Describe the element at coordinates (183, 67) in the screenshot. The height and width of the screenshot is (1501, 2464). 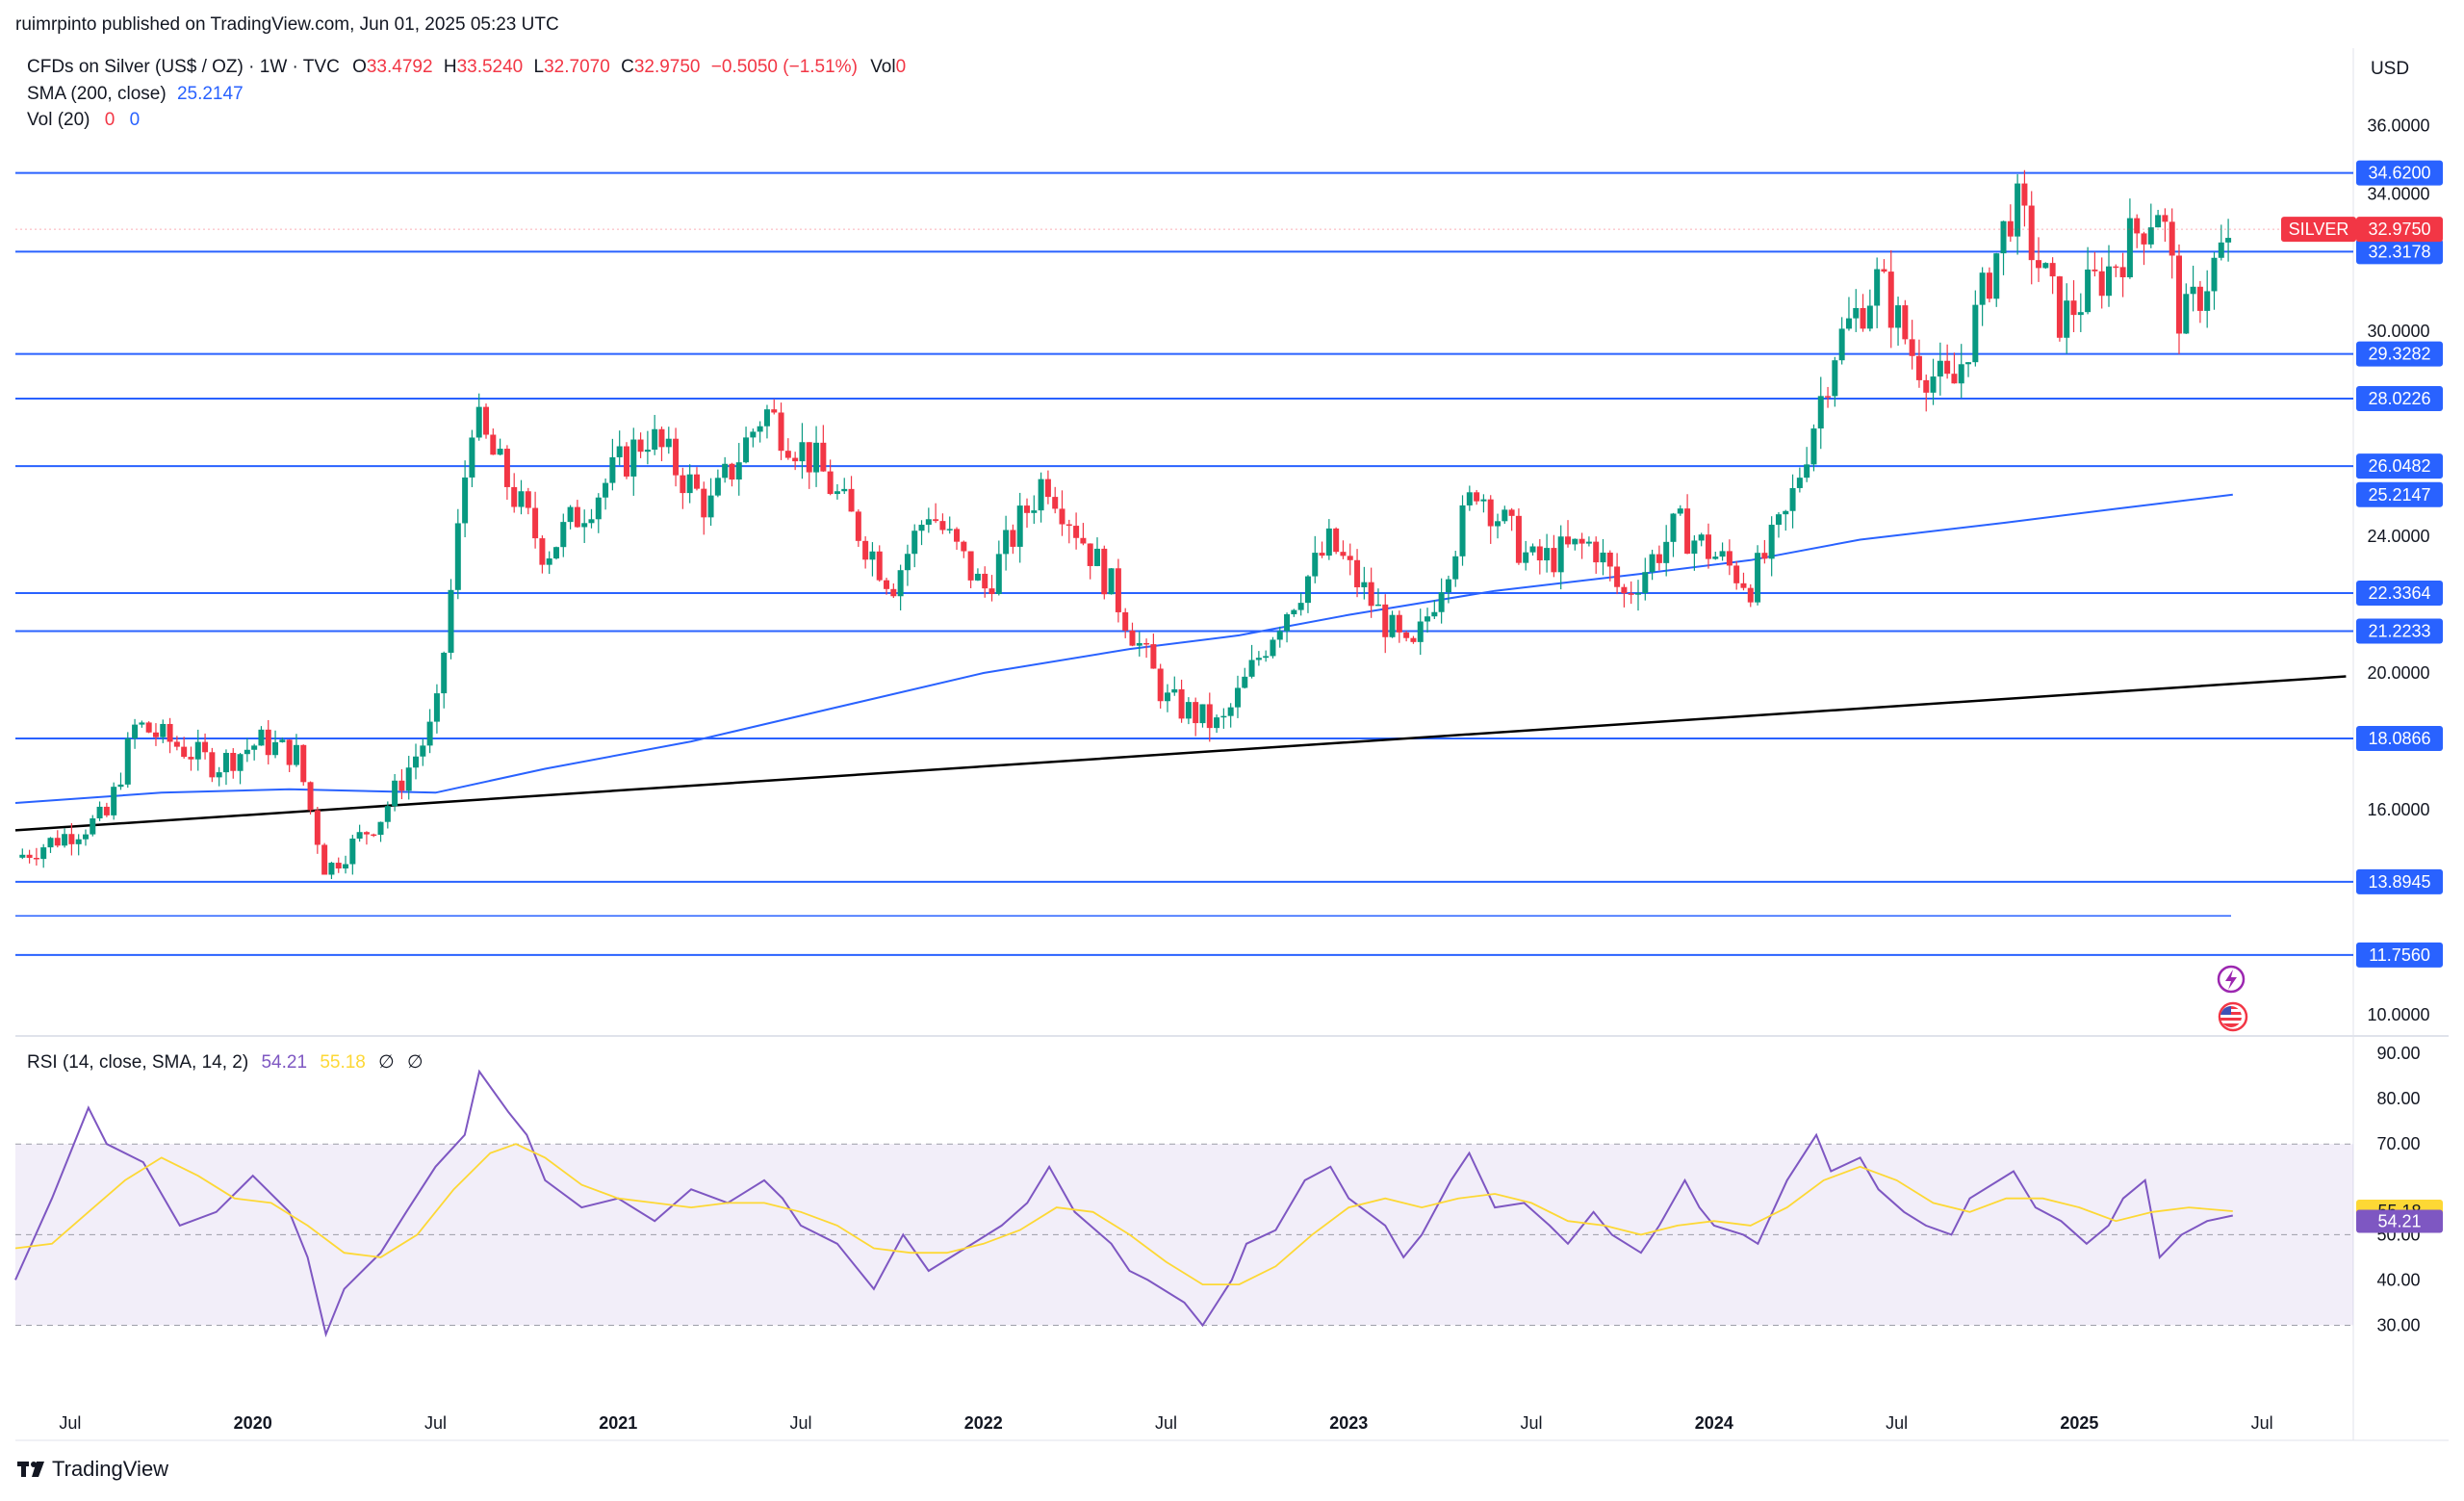
I see `legend-symbol: CFDs on Silver (US$ / OZ) · 1W · TVC` at that location.